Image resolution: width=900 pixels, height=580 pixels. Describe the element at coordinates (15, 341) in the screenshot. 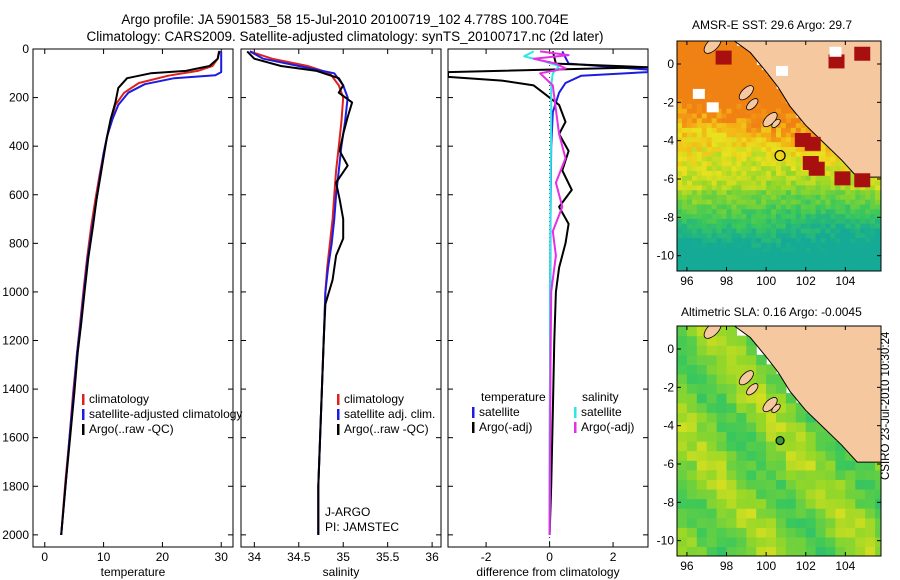

I see `y-tick-label: 1200` at that location.